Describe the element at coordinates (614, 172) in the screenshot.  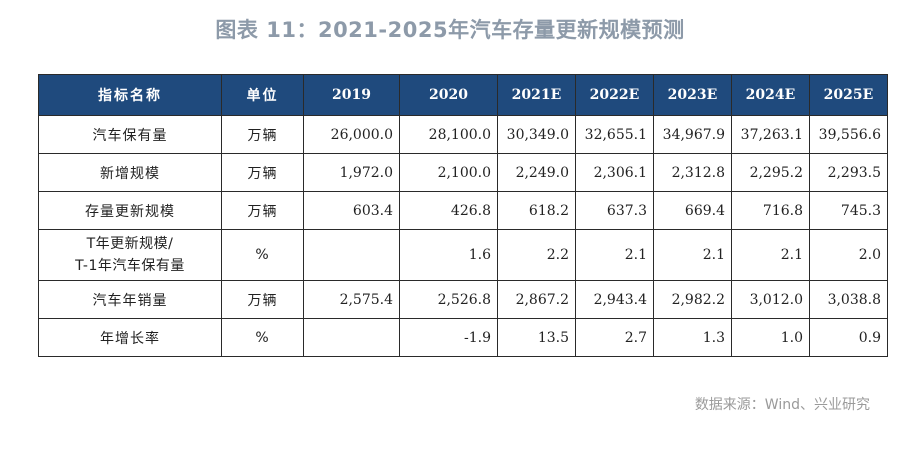
I see `table-cell: 2,306.1` at that location.